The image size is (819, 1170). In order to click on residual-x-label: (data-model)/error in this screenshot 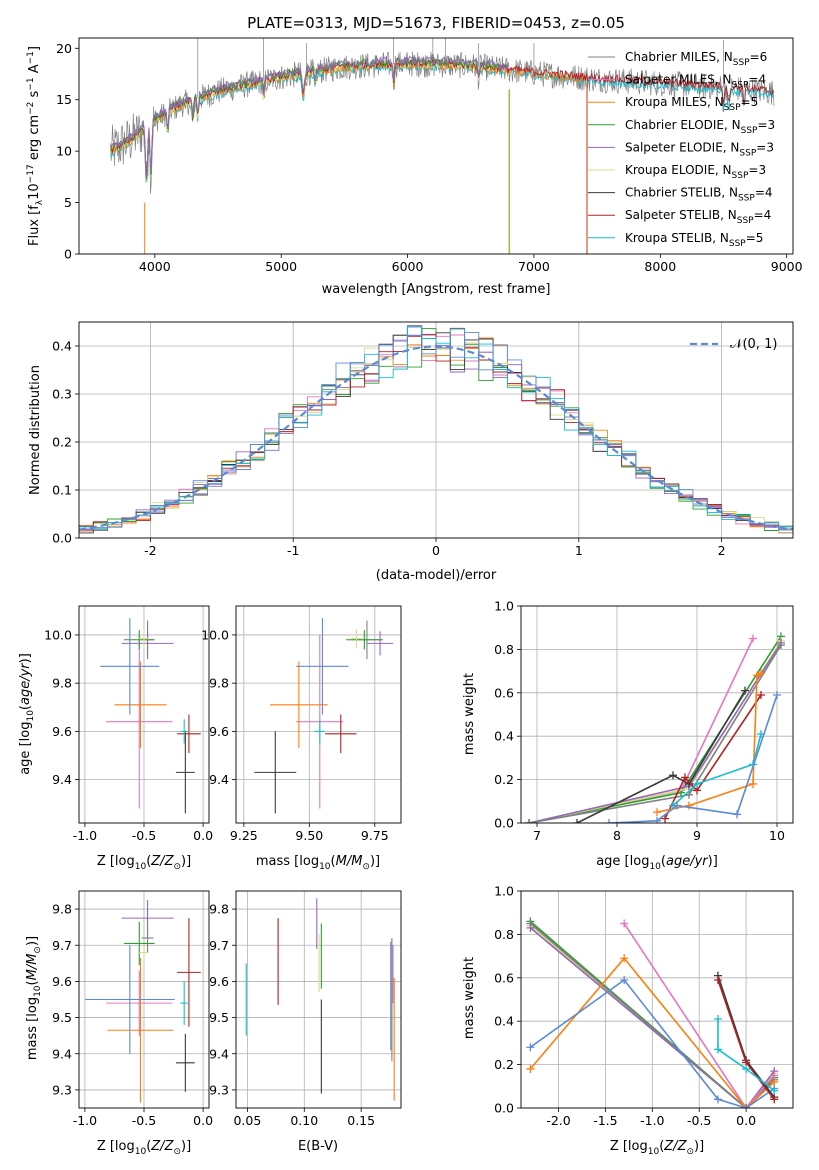, I will do `click(436, 575)`.